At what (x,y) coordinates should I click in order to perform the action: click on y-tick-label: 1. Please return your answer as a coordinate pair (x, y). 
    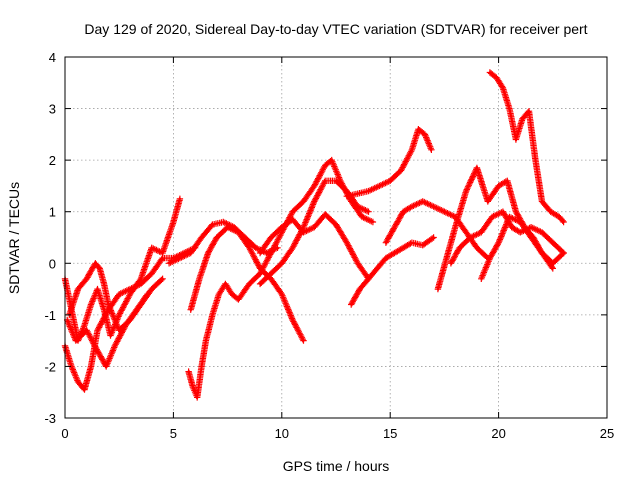
    Looking at the image, I should click on (52, 212).